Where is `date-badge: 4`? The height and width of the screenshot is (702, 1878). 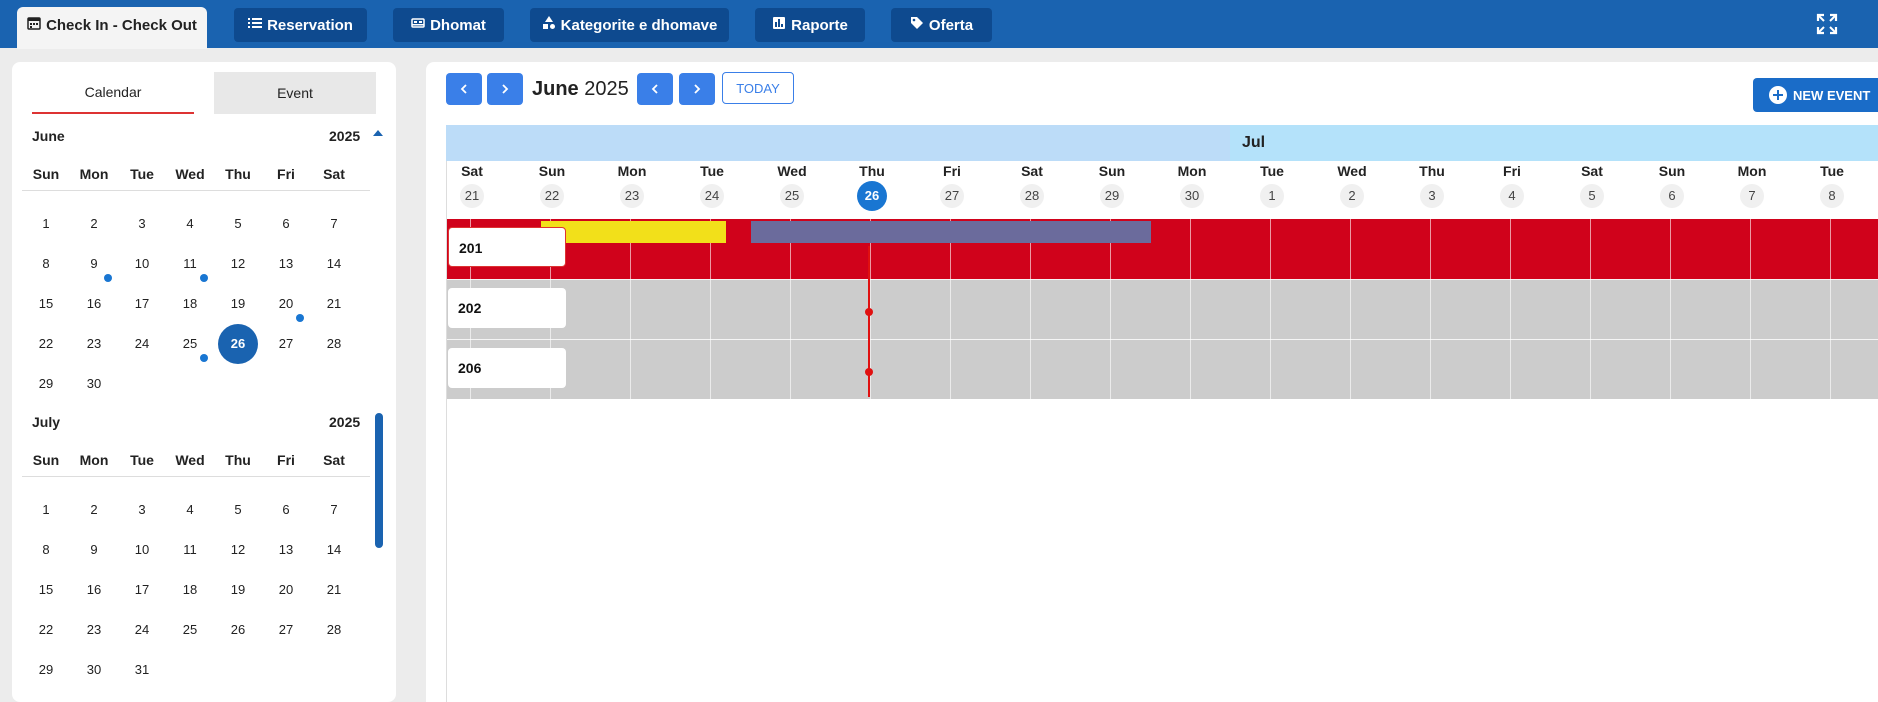 date-badge: 4 is located at coordinates (1512, 196).